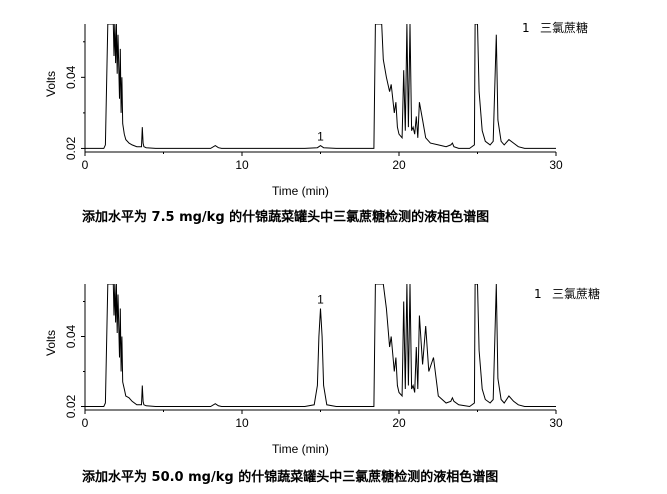 The height and width of the screenshot is (494, 667). Describe the element at coordinates (285, 217) in the screenshot. I see `chart-caption: 添加水平为 7.5 mg/kg 的什锦蔬菜罐头中三氯蔗糖检测的液相色谱图` at that location.